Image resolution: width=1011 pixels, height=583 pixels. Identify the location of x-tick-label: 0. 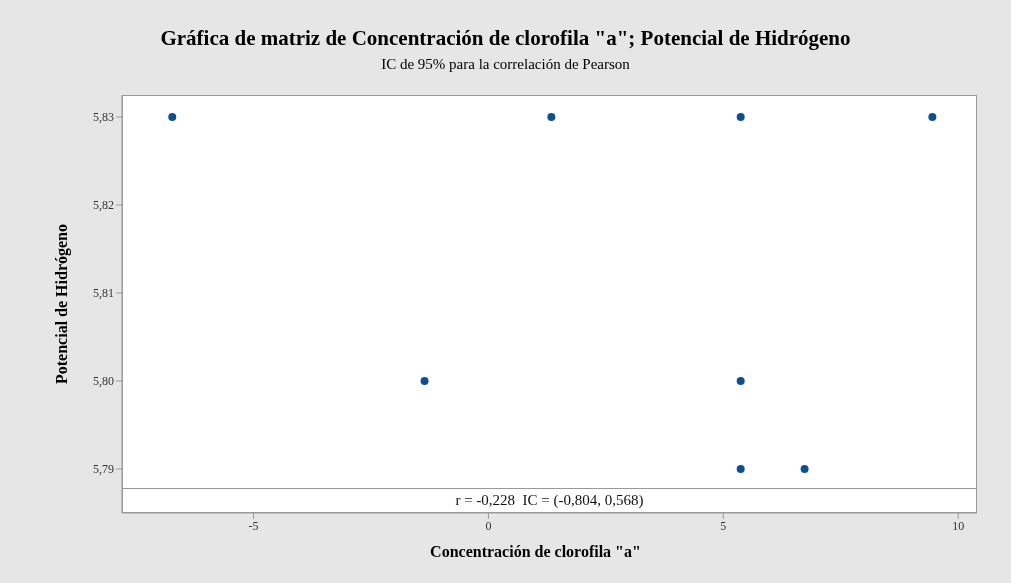
(488, 525).